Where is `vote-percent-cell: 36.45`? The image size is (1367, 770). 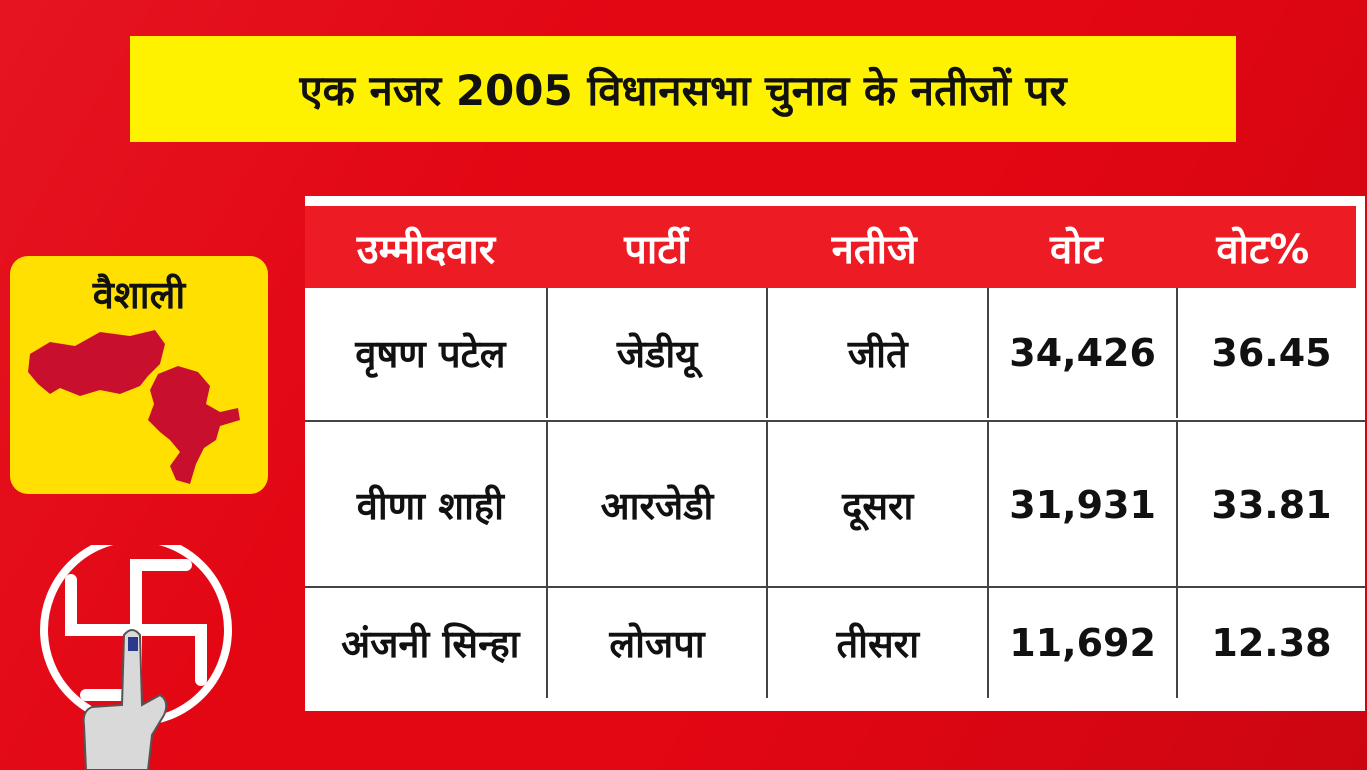
vote-percent-cell: 36.45 is located at coordinates (1271, 353).